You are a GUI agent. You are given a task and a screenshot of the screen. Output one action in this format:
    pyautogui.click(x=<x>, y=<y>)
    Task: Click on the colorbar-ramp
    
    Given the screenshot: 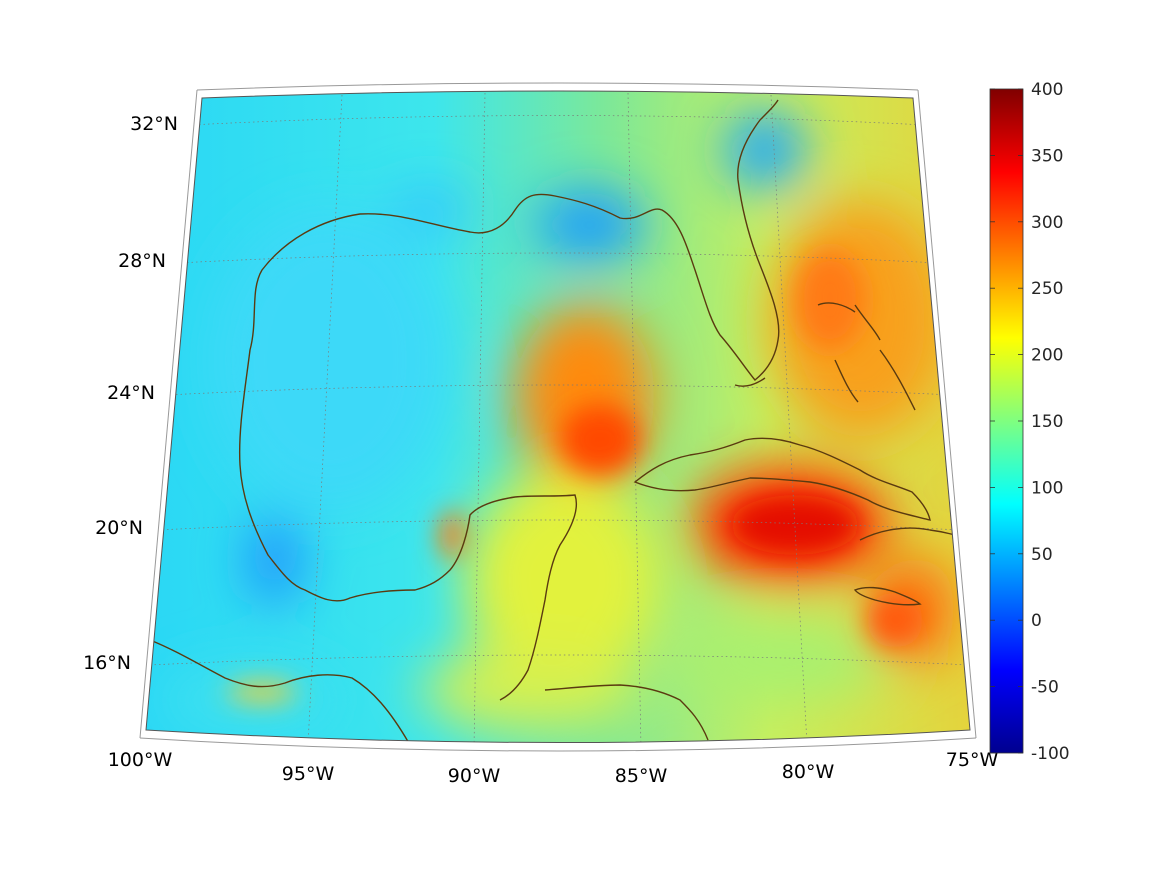 What is the action you would take?
    pyautogui.click(x=1006, y=421)
    